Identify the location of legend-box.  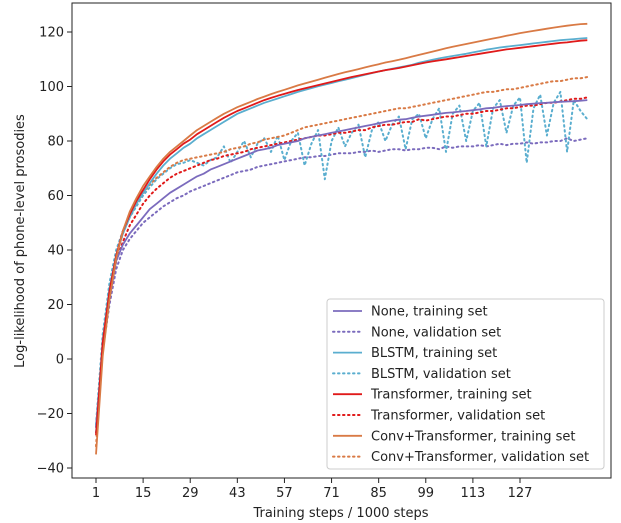
(465, 384).